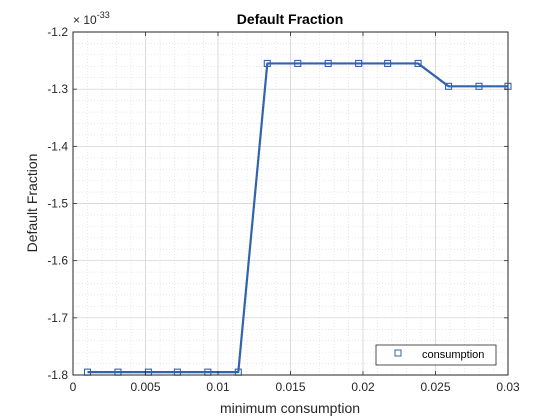 Image resolution: width=560 pixels, height=420 pixels. Describe the element at coordinates (85, 20) in the screenshot. I see `exponent-base: × 10` at that location.